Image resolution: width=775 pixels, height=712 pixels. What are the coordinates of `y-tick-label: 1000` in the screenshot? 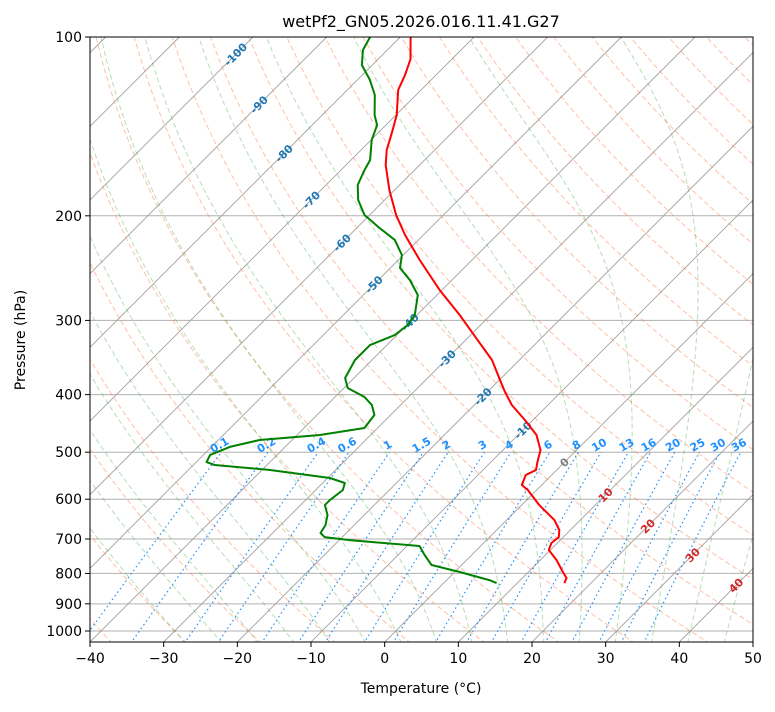 It's located at (64, 632).